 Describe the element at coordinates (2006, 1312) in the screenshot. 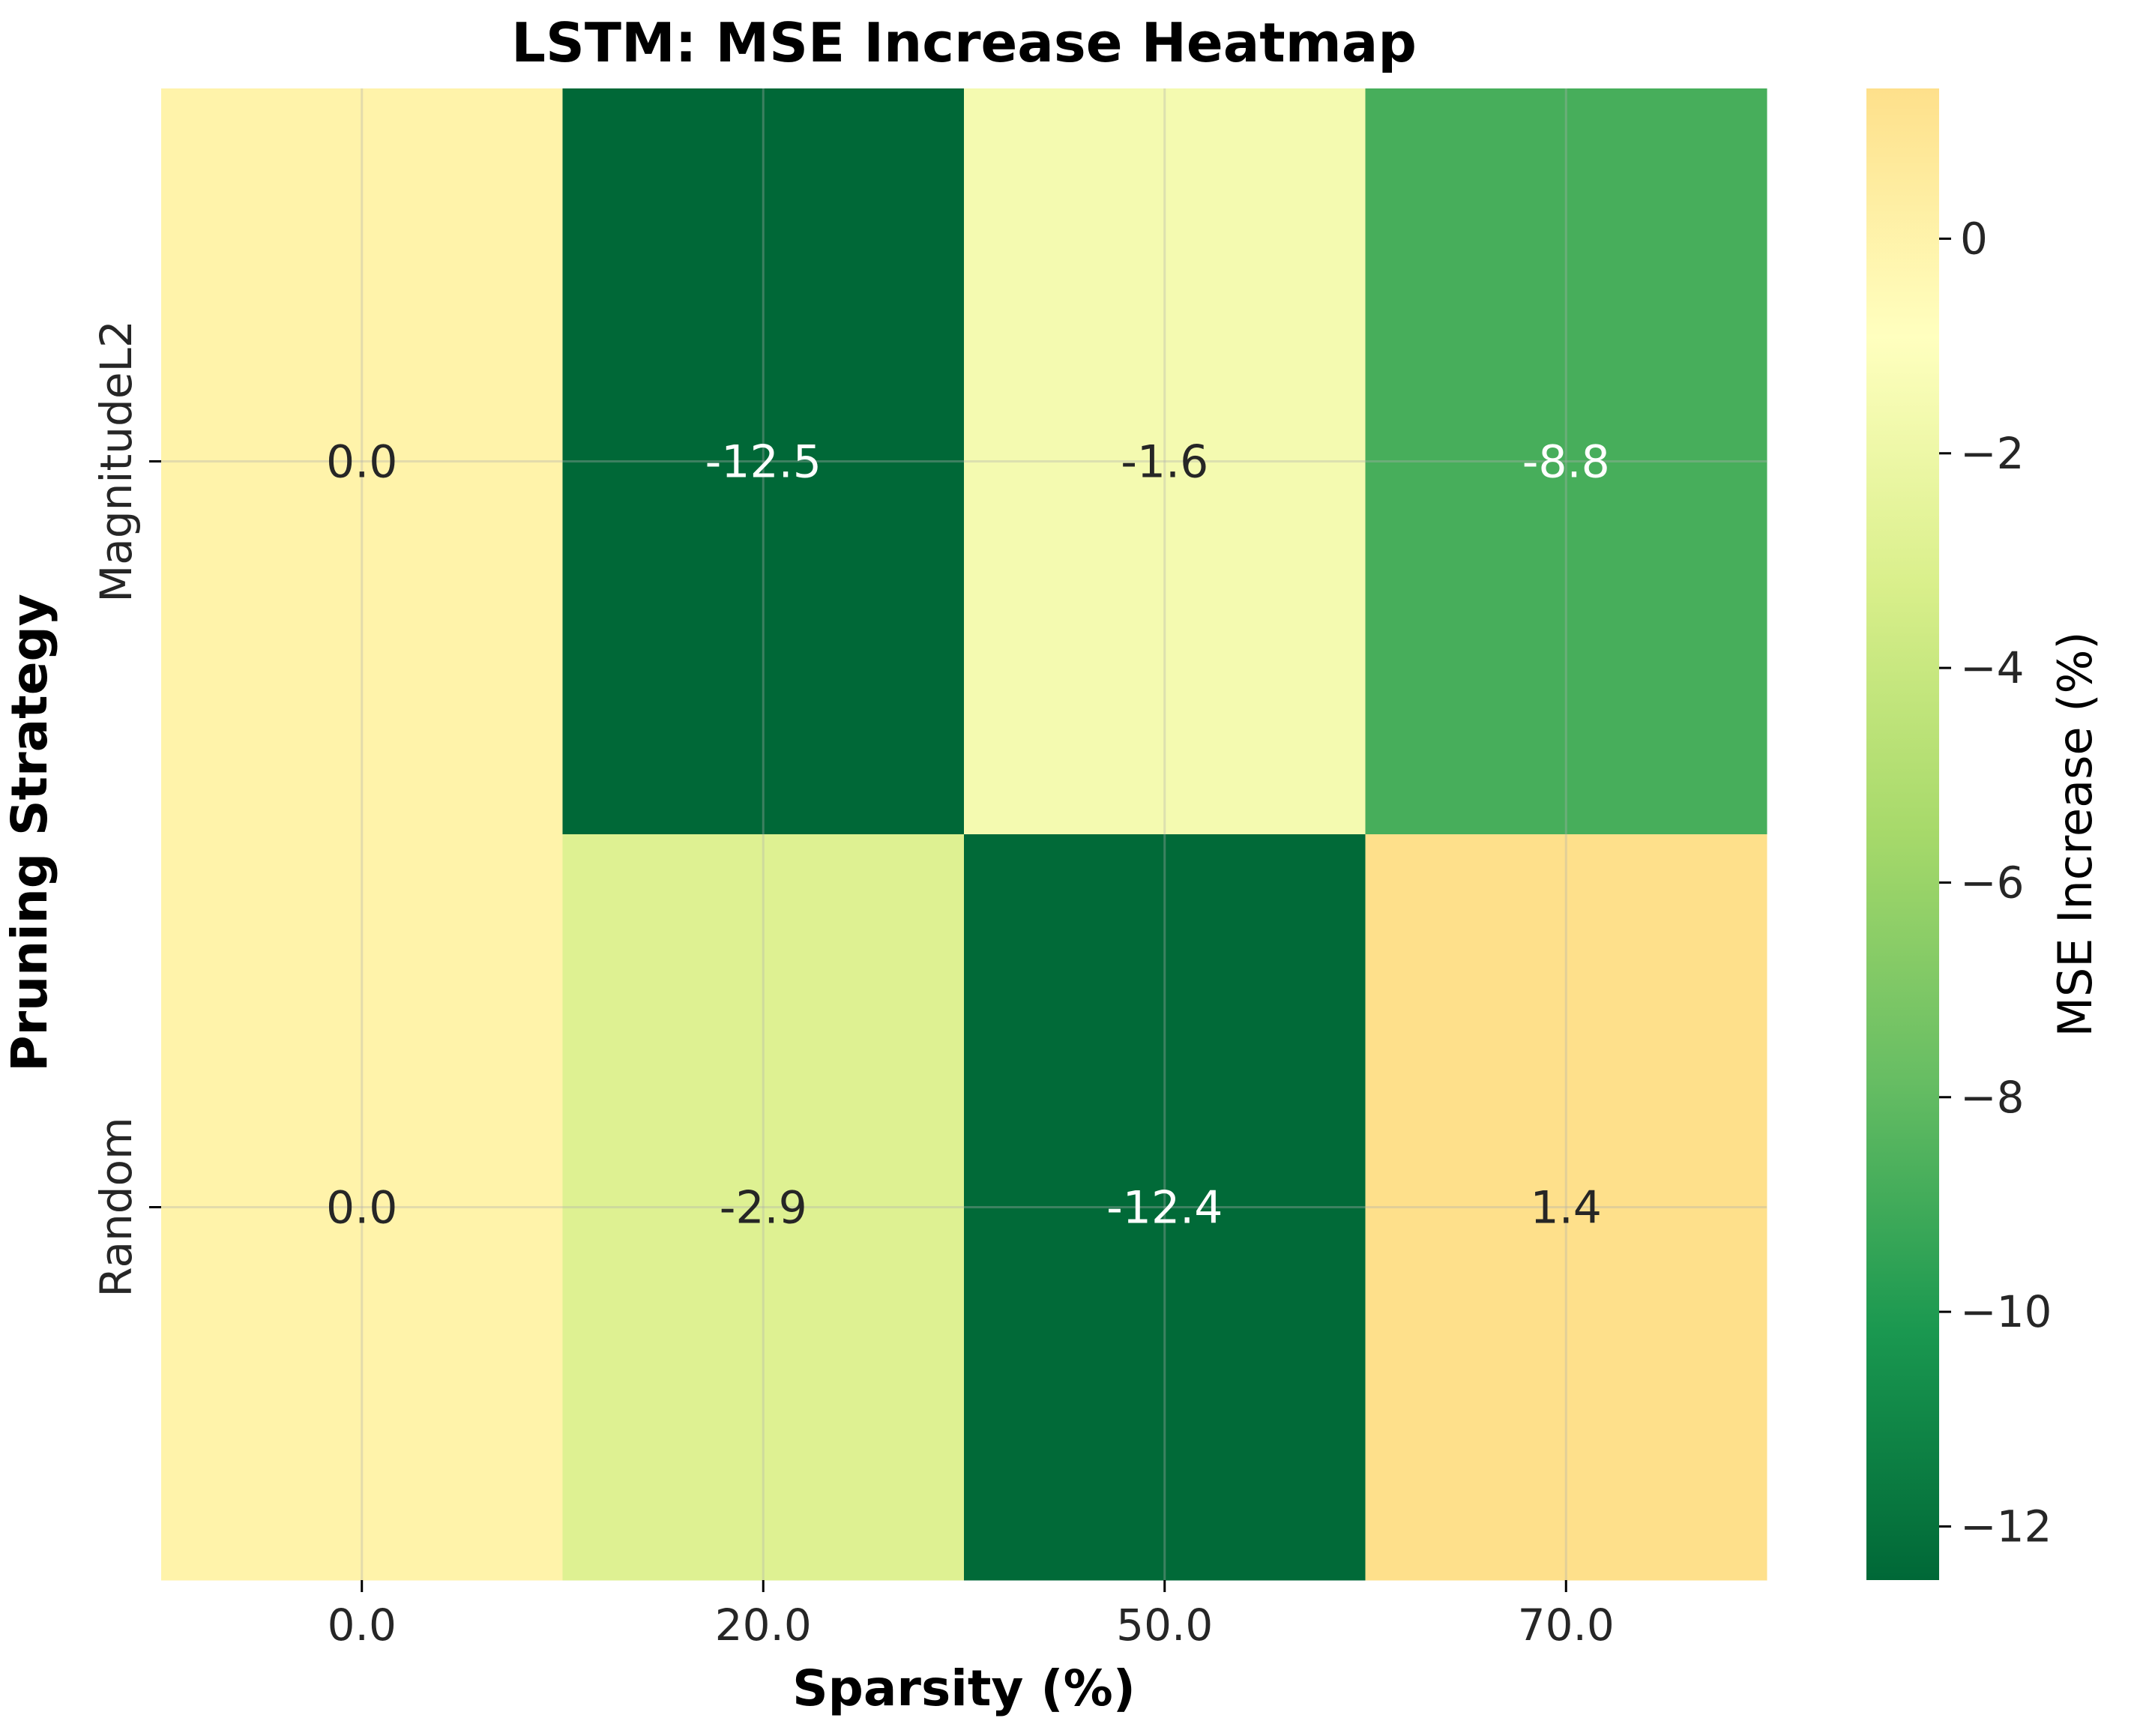

I see `colorbar-tick-label: −10` at that location.